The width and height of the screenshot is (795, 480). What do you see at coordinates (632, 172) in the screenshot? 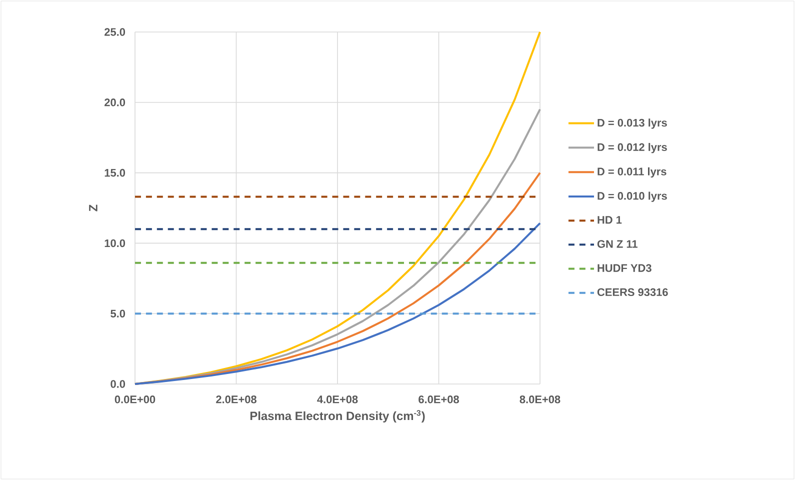
I see `legend-label: D = 0.011 lyrs` at bounding box center [632, 172].